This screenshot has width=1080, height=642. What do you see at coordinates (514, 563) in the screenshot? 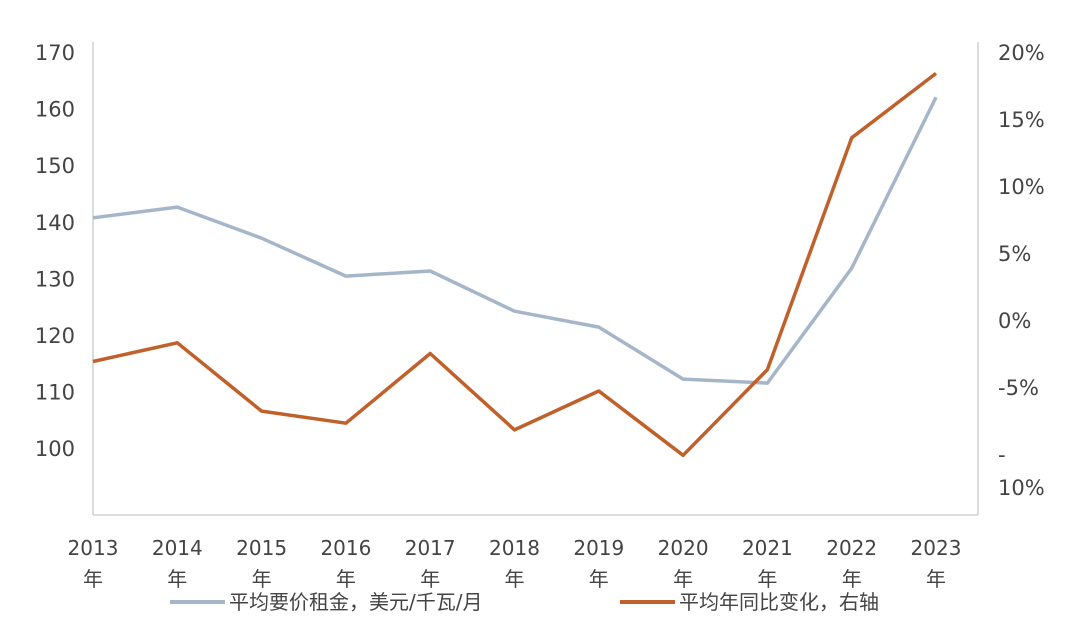
I see `x-tick-label: 2018 年` at bounding box center [514, 563].